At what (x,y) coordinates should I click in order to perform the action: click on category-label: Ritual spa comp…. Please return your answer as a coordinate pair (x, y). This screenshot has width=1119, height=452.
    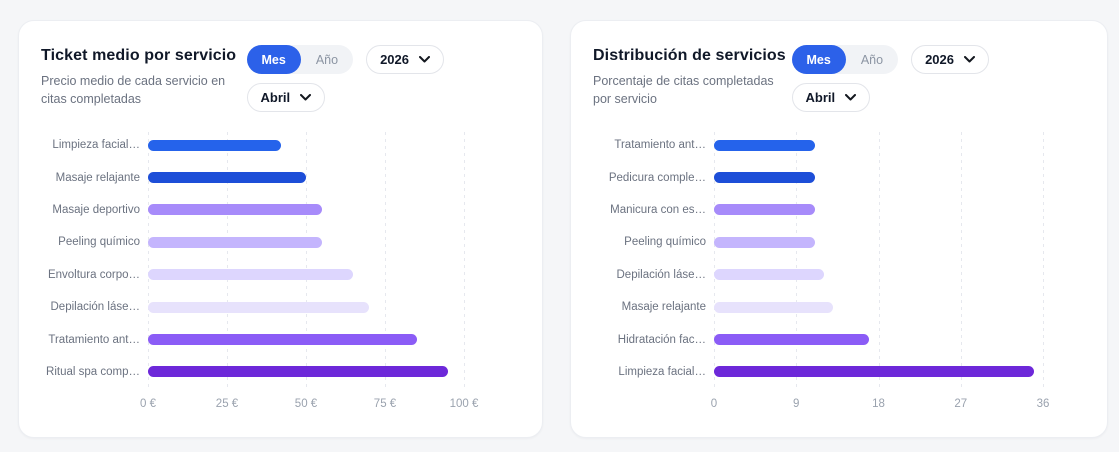
    Looking at the image, I should click on (93, 371).